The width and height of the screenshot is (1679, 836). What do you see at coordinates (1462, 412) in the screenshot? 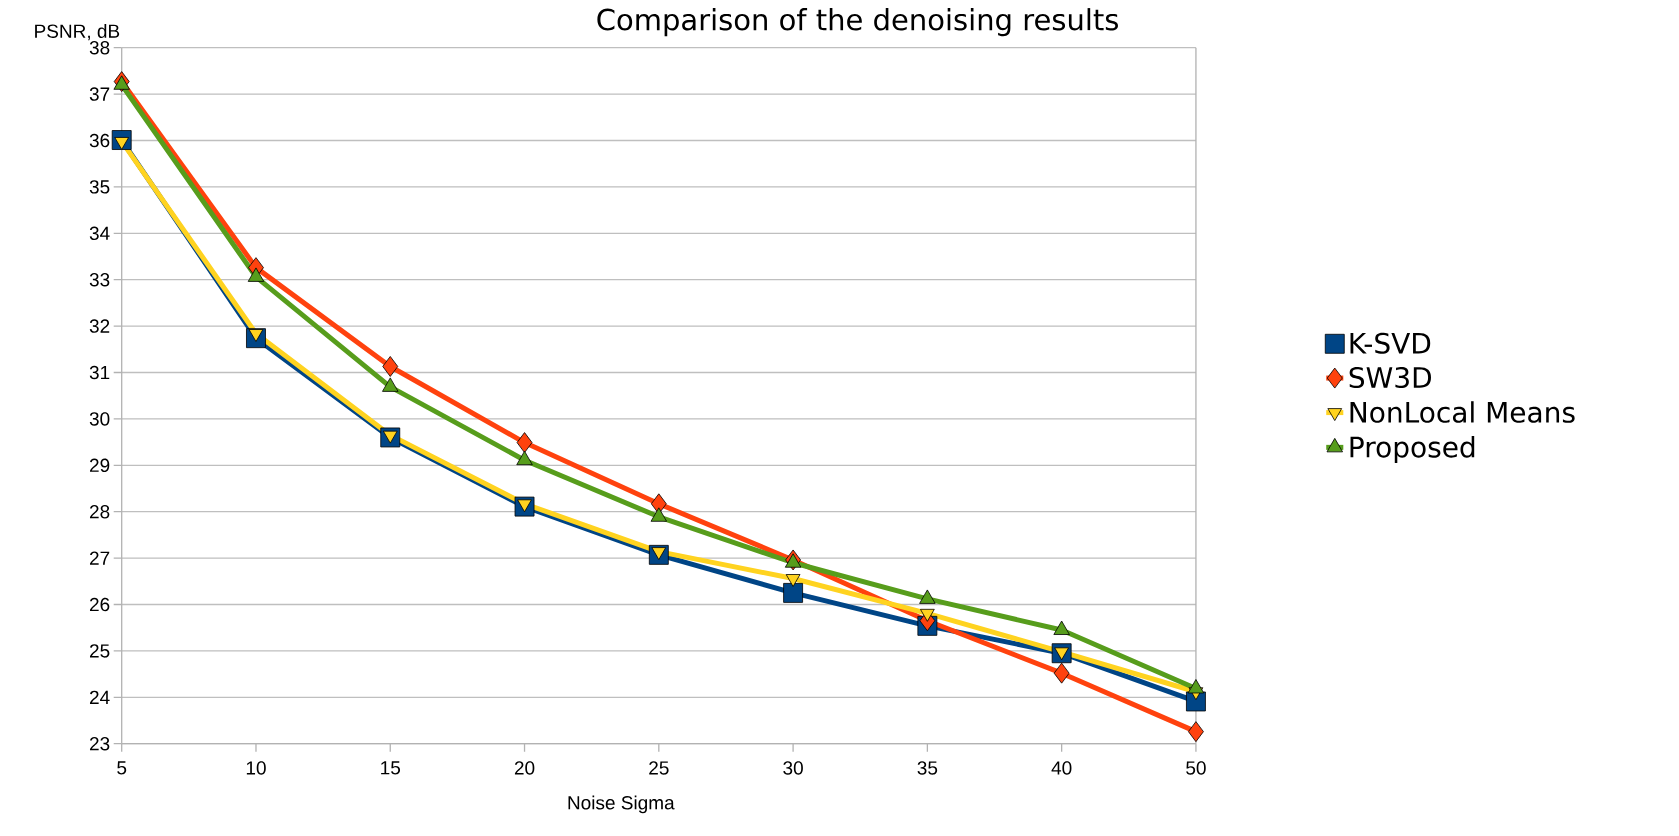
I see `legend-label: NonLocal Means` at bounding box center [1462, 412].